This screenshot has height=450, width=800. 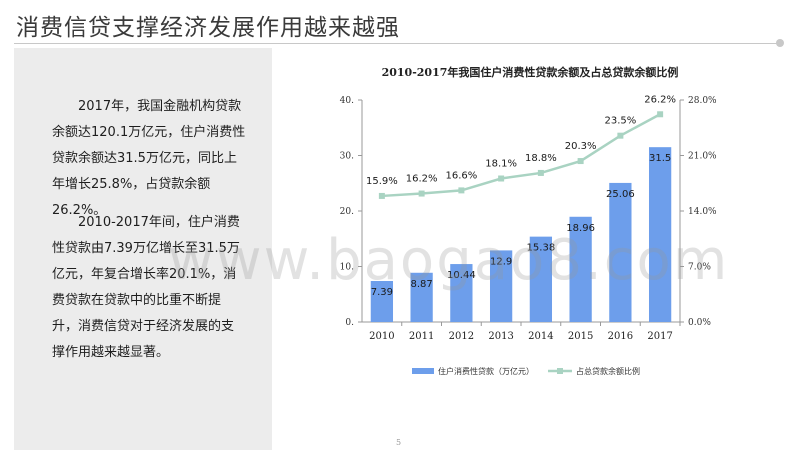 What do you see at coordinates (461, 275) in the screenshot?
I see `bar-value-label: 10.44` at bounding box center [461, 275].